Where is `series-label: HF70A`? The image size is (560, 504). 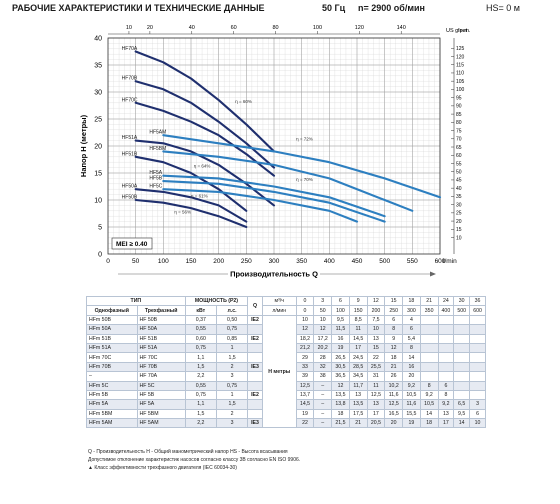 series-label: HF70A is located at coordinates (130, 49).